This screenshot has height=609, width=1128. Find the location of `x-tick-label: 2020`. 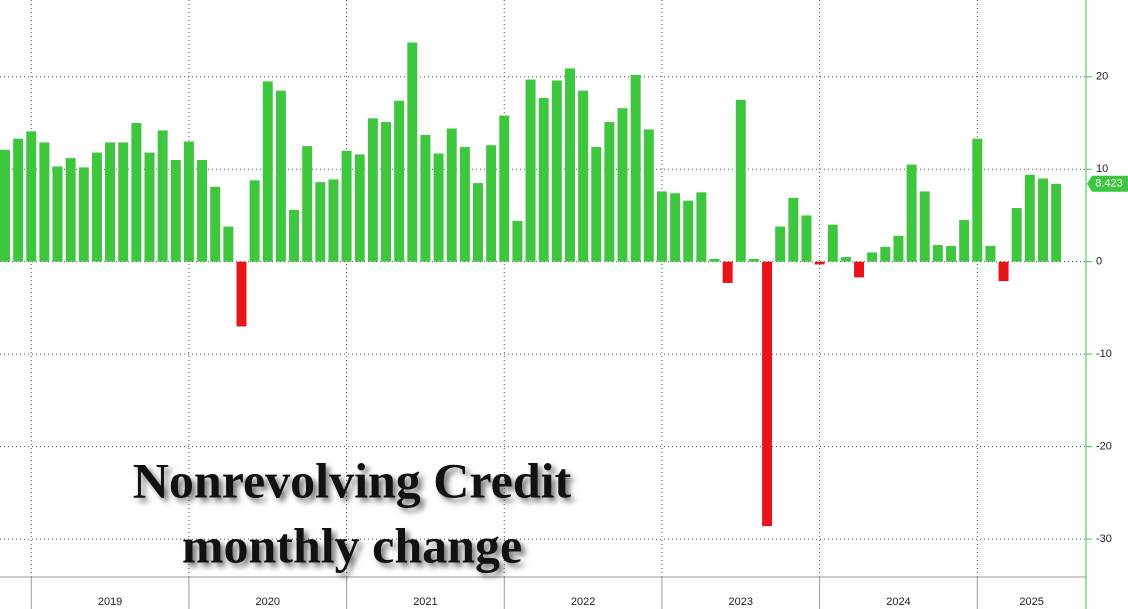

x-tick-label: 2020 is located at coordinates (268, 602).